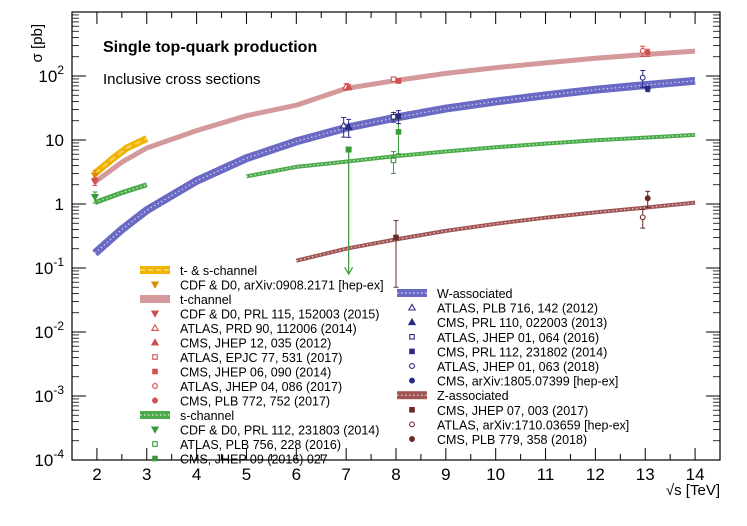 This screenshot has width=747, height=526. What do you see at coordinates (518, 367) in the screenshot?
I see `legend-label: ATLAS, JHEP 01, 063 (2018)` at bounding box center [518, 367].